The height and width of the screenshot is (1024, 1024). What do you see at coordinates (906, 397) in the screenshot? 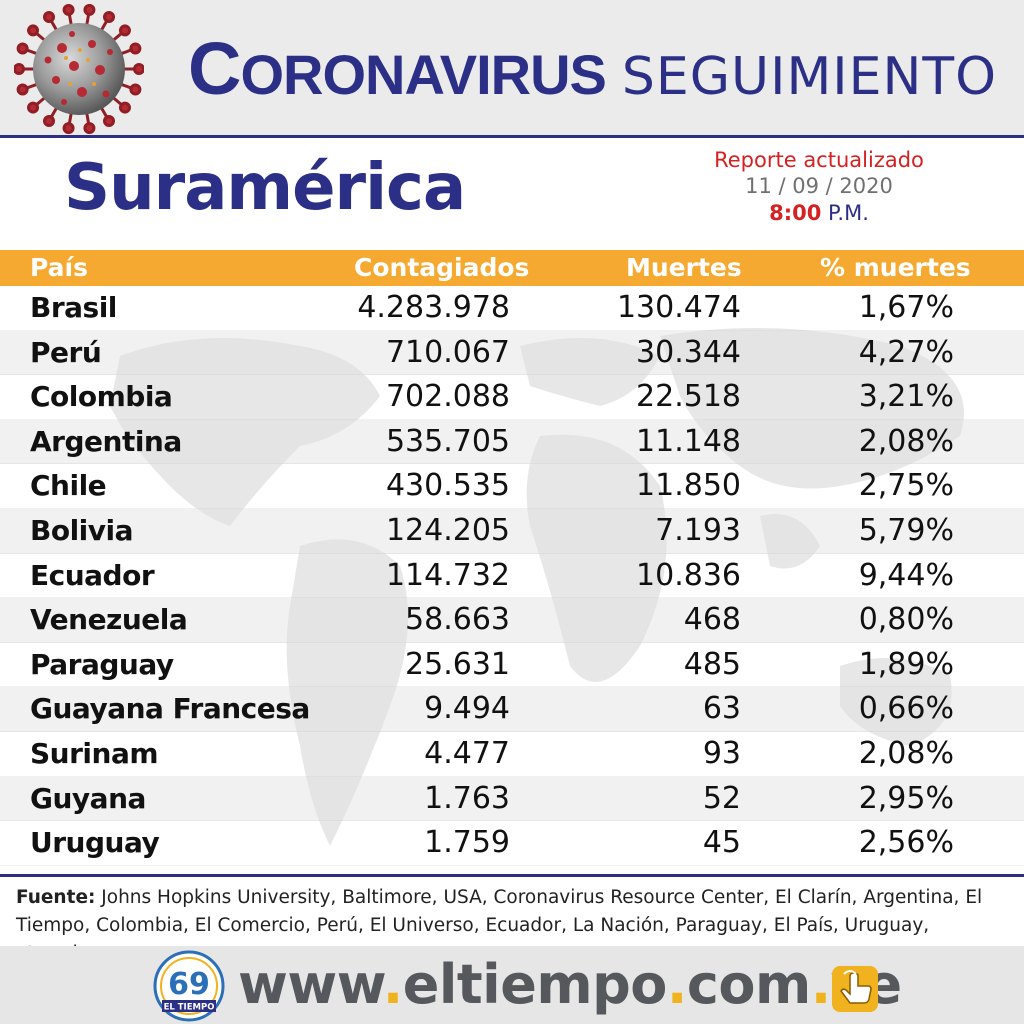
I see `cell-pct: 3,21%` at bounding box center [906, 397].